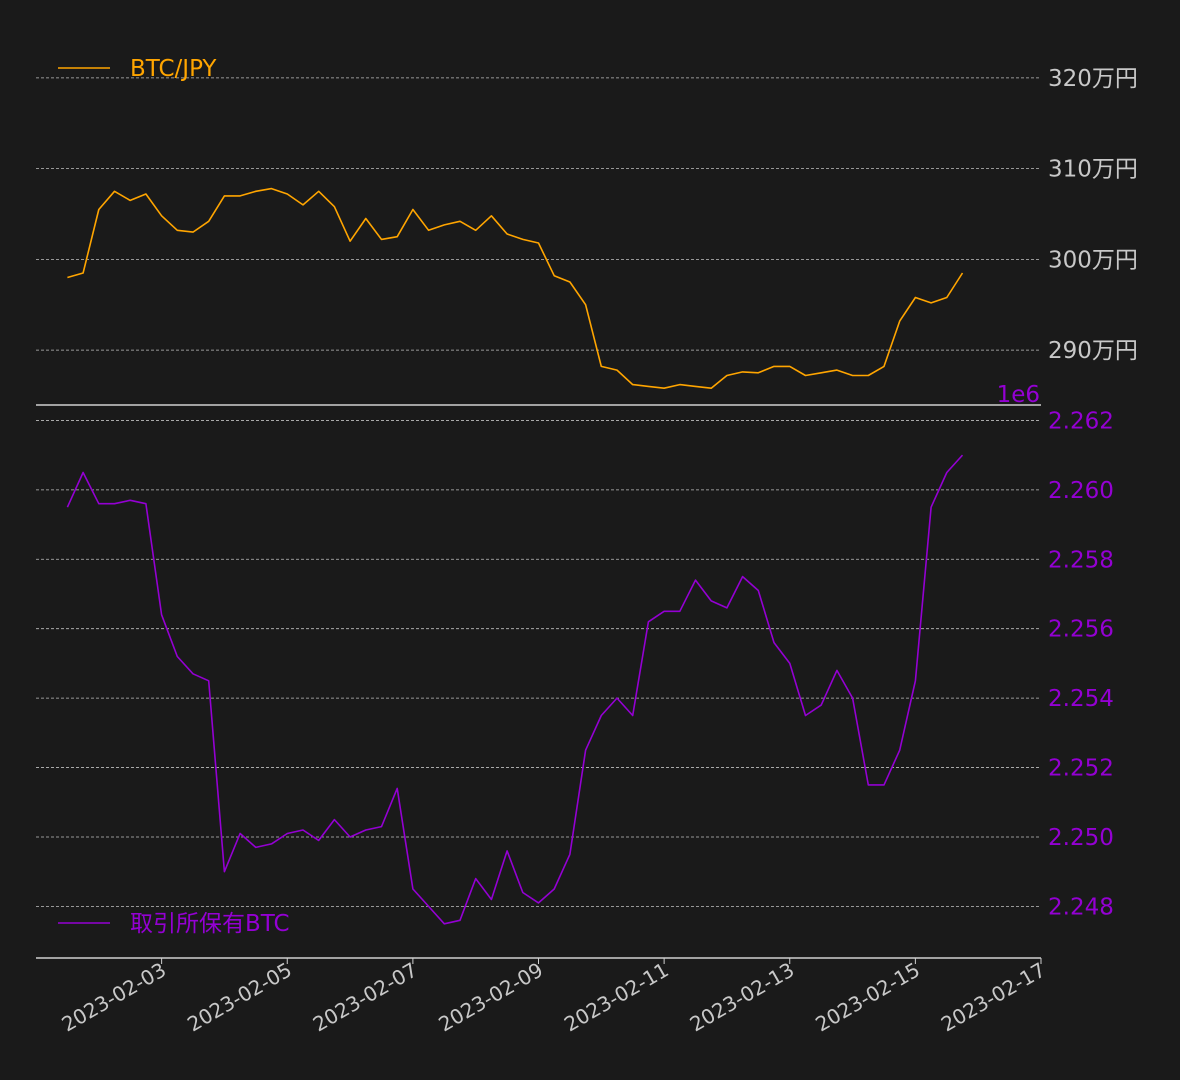  What do you see at coordinates (1081, 769) in the screenshot?
I see `y-tick-label: 2.252` at bounding box center [1081, 769].